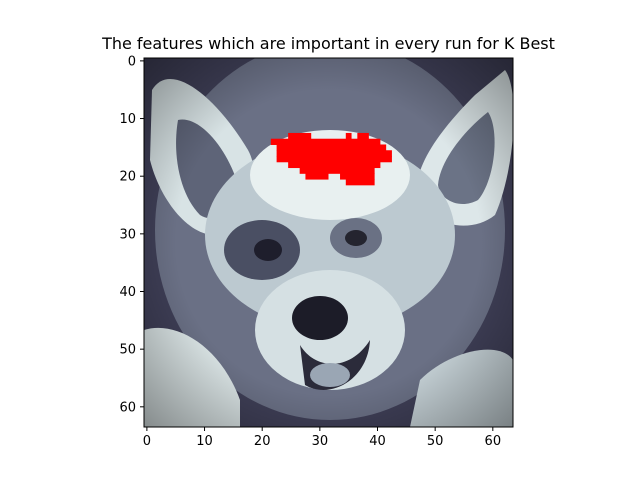  I want to click on y-tick-label: 10, so click(127, 119).